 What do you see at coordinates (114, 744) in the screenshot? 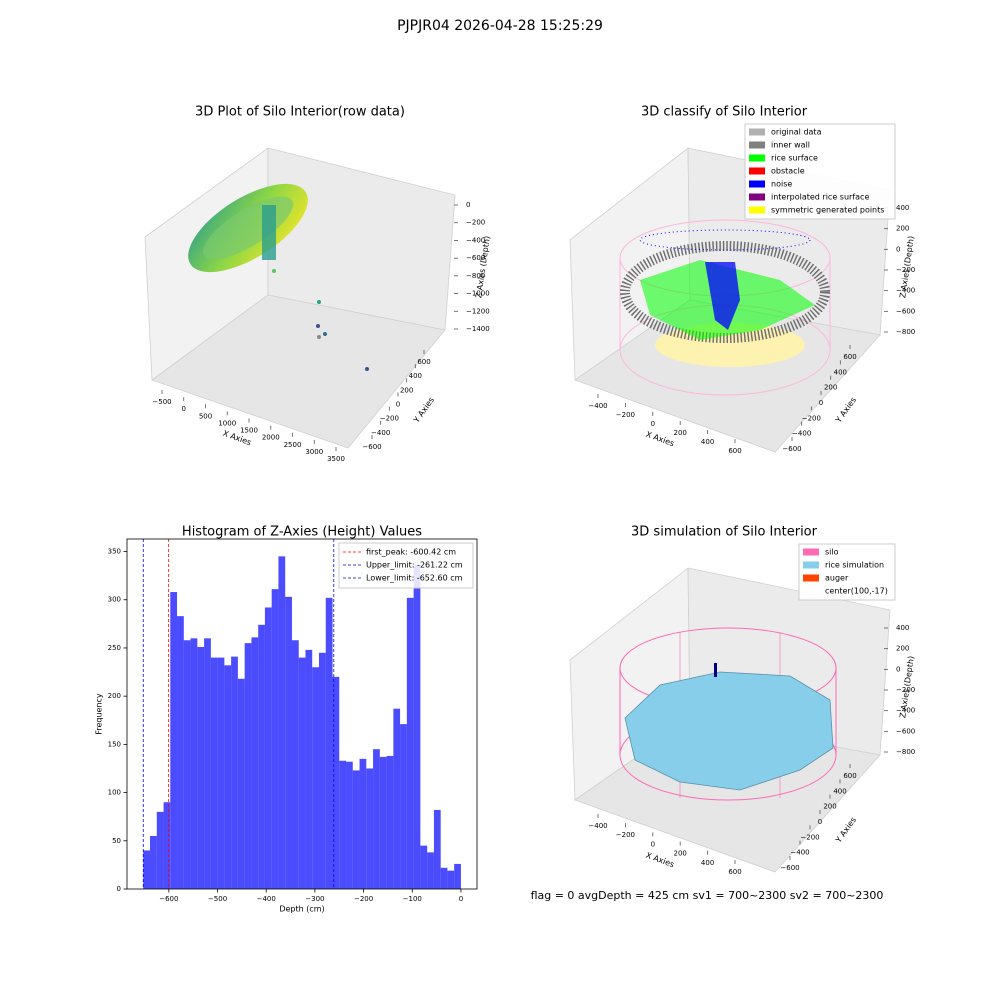
I see `y-tick-label: 150` at bounding box center [114, 744].